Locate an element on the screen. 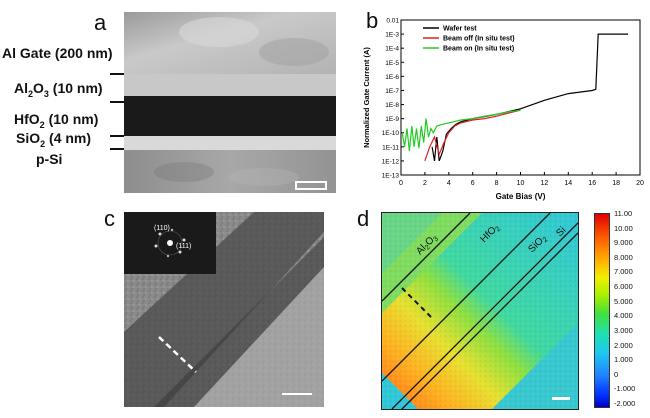 The height and width of the screenshot is (418, 650). colorbar-label: 4.000 is located at coordinates (623, 316).